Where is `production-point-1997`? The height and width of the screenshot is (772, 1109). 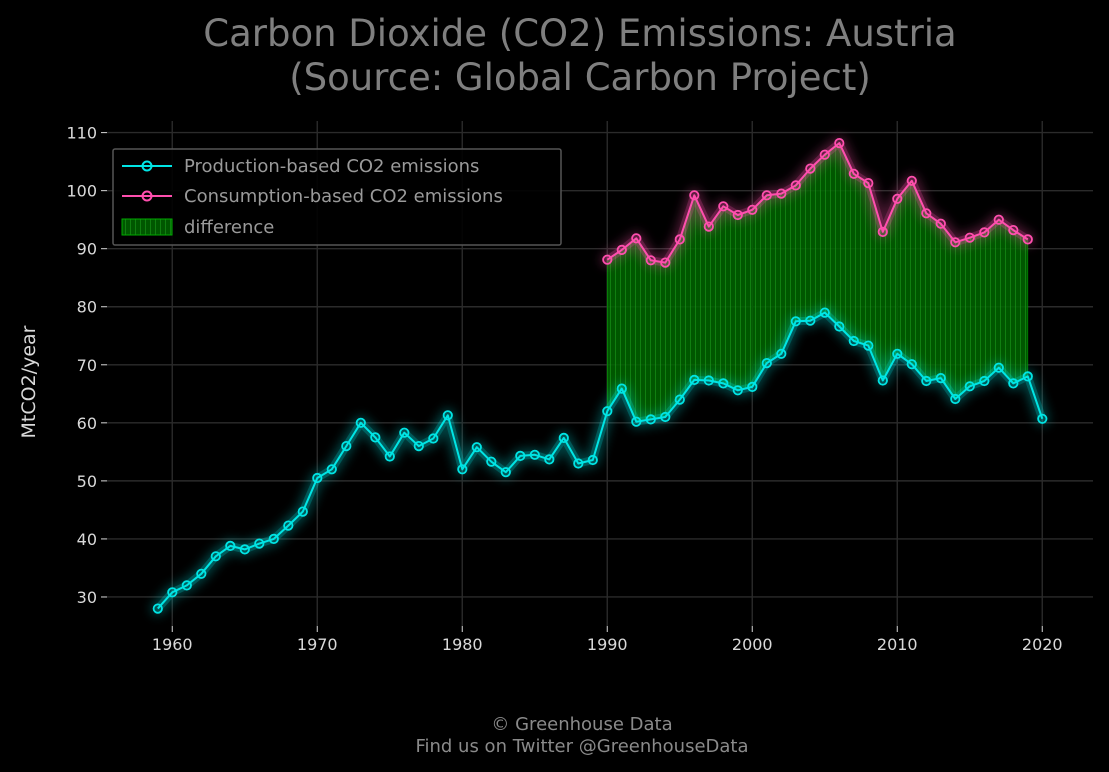 production-point-1997 is located at coordinates (708, 380).